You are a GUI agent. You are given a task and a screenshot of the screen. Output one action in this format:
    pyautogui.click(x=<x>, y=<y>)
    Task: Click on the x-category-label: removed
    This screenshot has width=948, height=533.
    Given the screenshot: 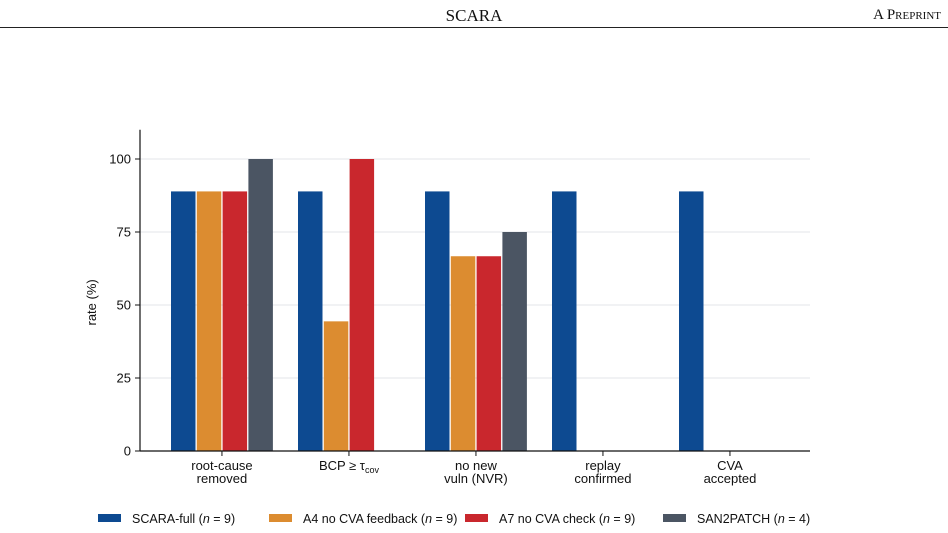 What is the action you would take?
    pyautogui.click(x=222, y=478)
    